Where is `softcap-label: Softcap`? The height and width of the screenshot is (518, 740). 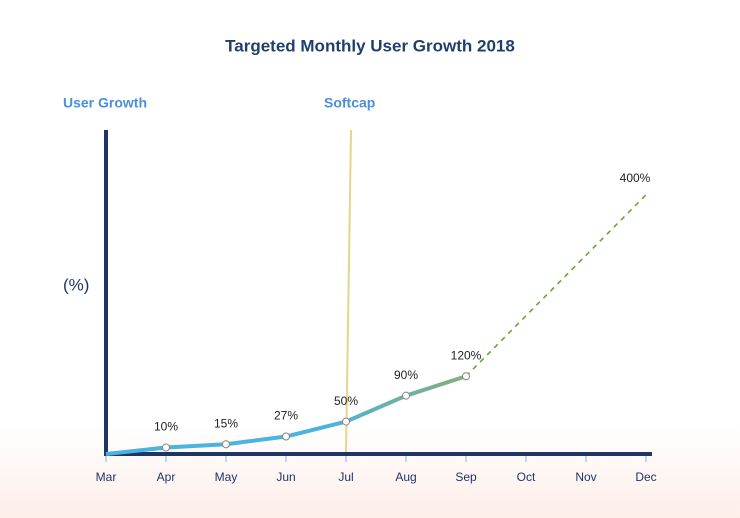 softcap-label: Softcap is located at coordinates (349, 103).